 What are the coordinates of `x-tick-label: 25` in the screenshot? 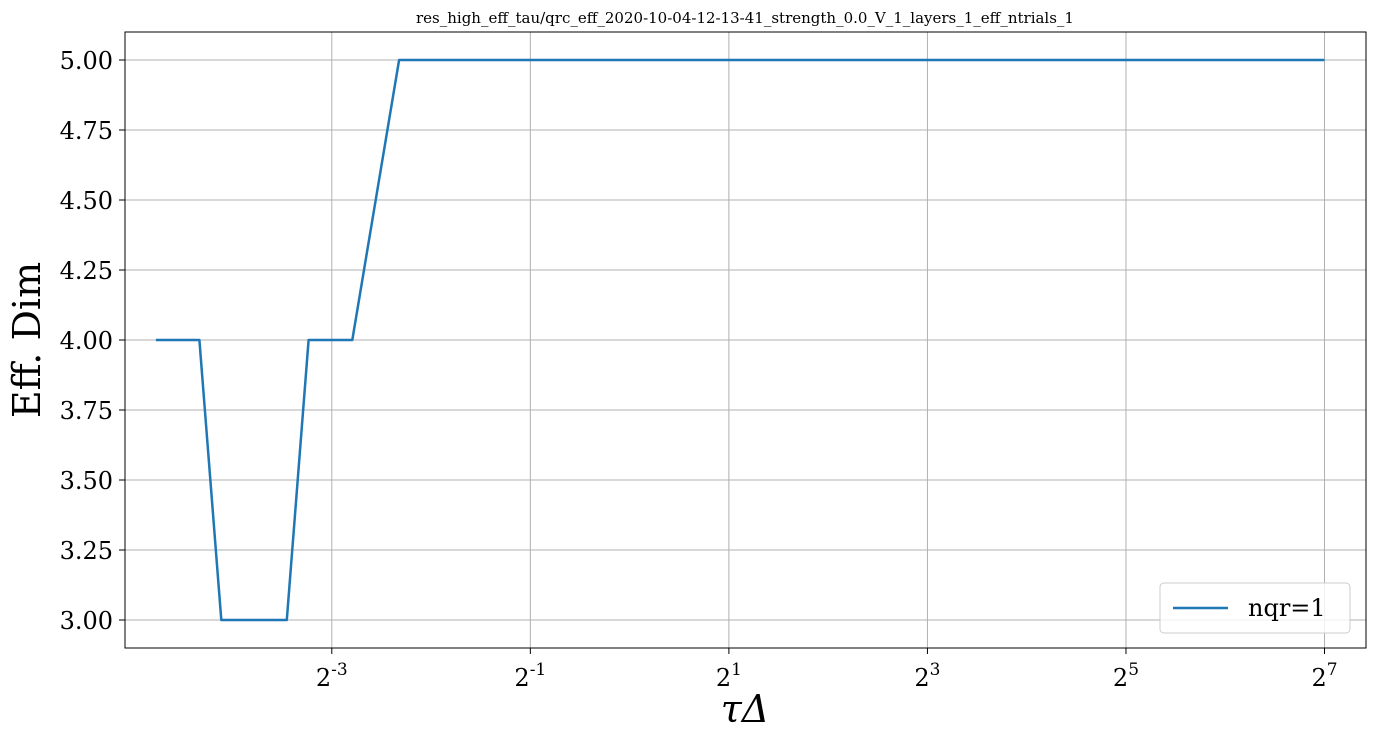 It's located at (1126, 676).